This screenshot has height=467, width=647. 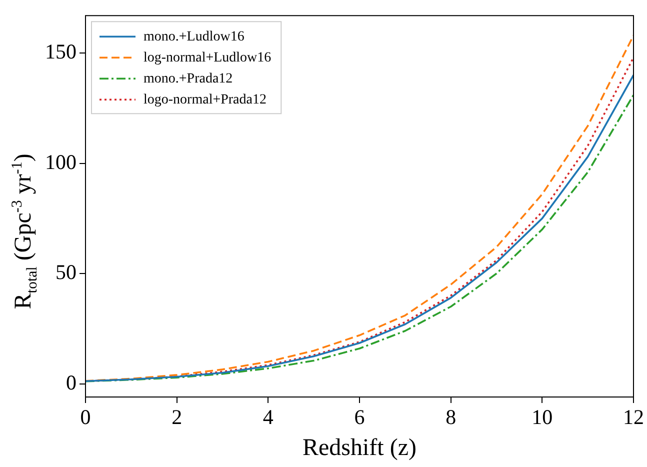 I want to click on x-tick-label: 8, so click(x=451, y=417).